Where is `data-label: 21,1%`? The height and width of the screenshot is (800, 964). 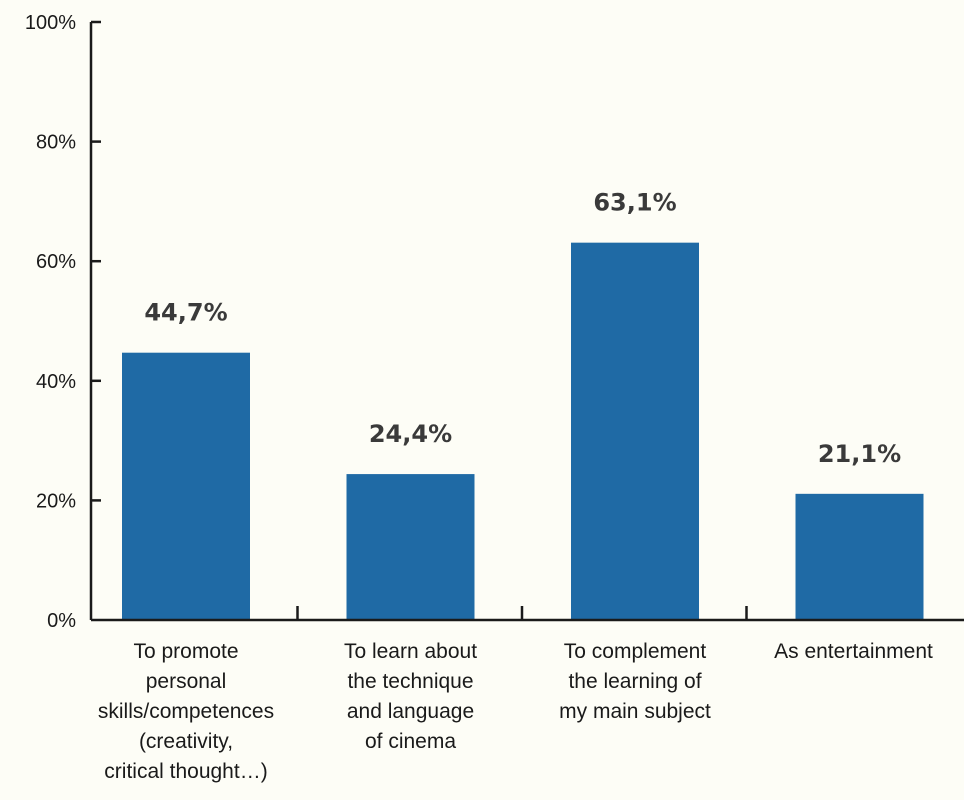 data-label: 21,1% is located at coordinates (859, 454).